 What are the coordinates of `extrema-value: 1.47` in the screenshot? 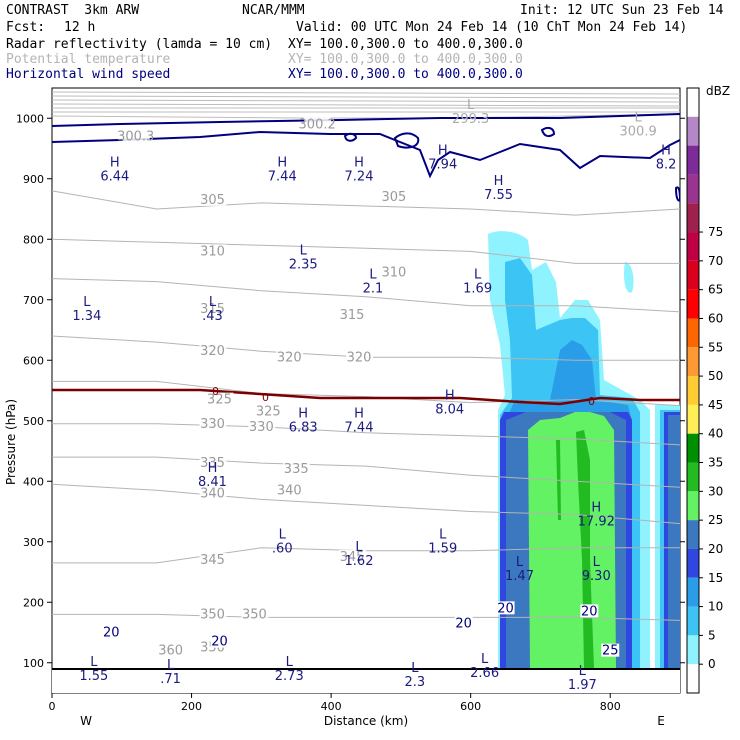 It's located at (519, 576).